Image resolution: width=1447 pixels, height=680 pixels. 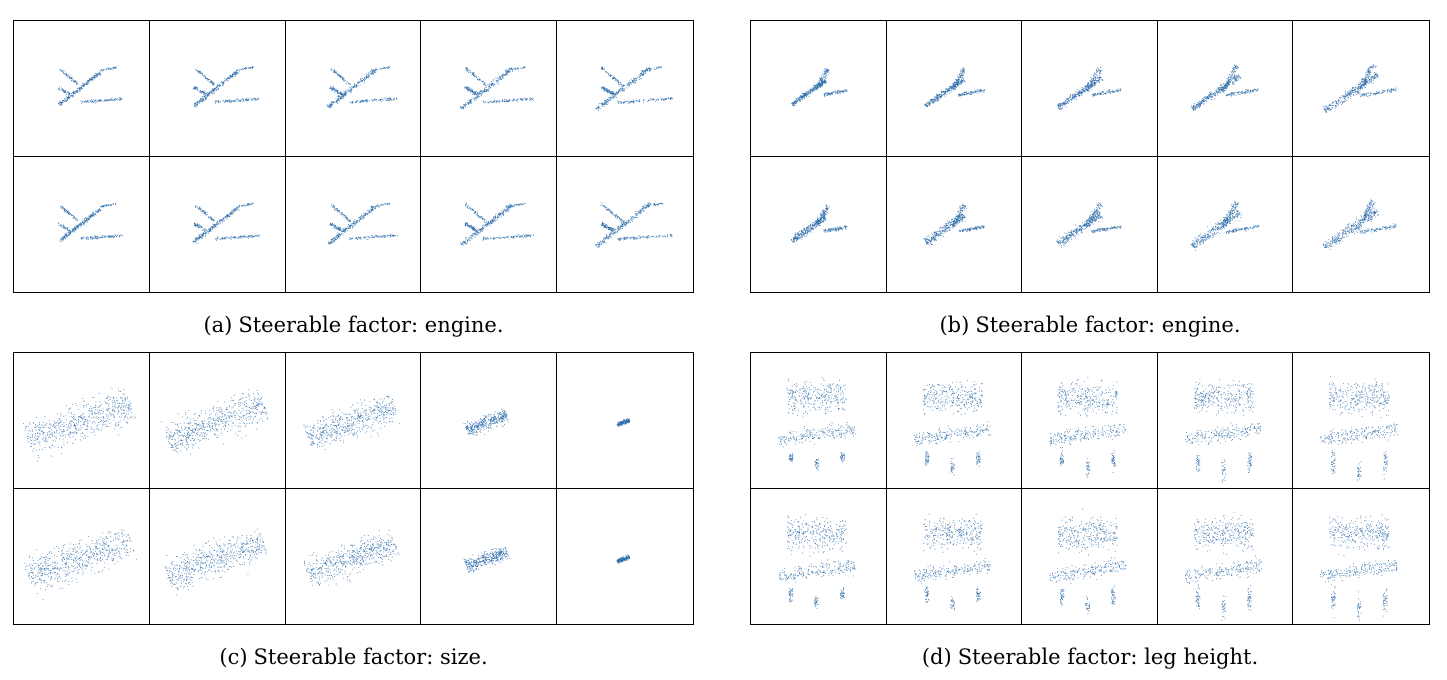 What do you see at coordinates (936, 657) in the screenshot?
I see `caption-d-label: (d)` at bounding box center [936, 657].